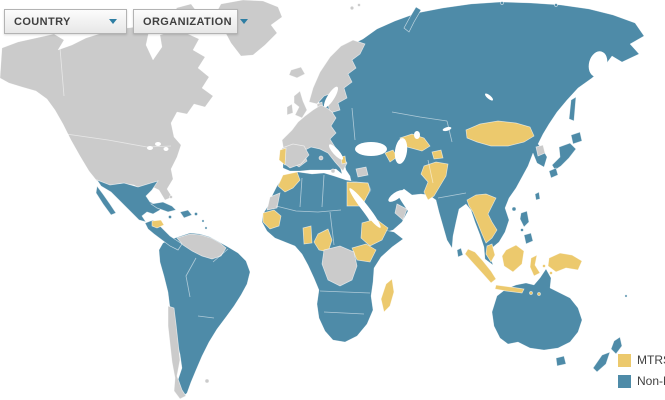  What do you see at coordinates (191, 277) in the screenshot?
I see `border-peru-brazil` at bounding box center [191, 277].